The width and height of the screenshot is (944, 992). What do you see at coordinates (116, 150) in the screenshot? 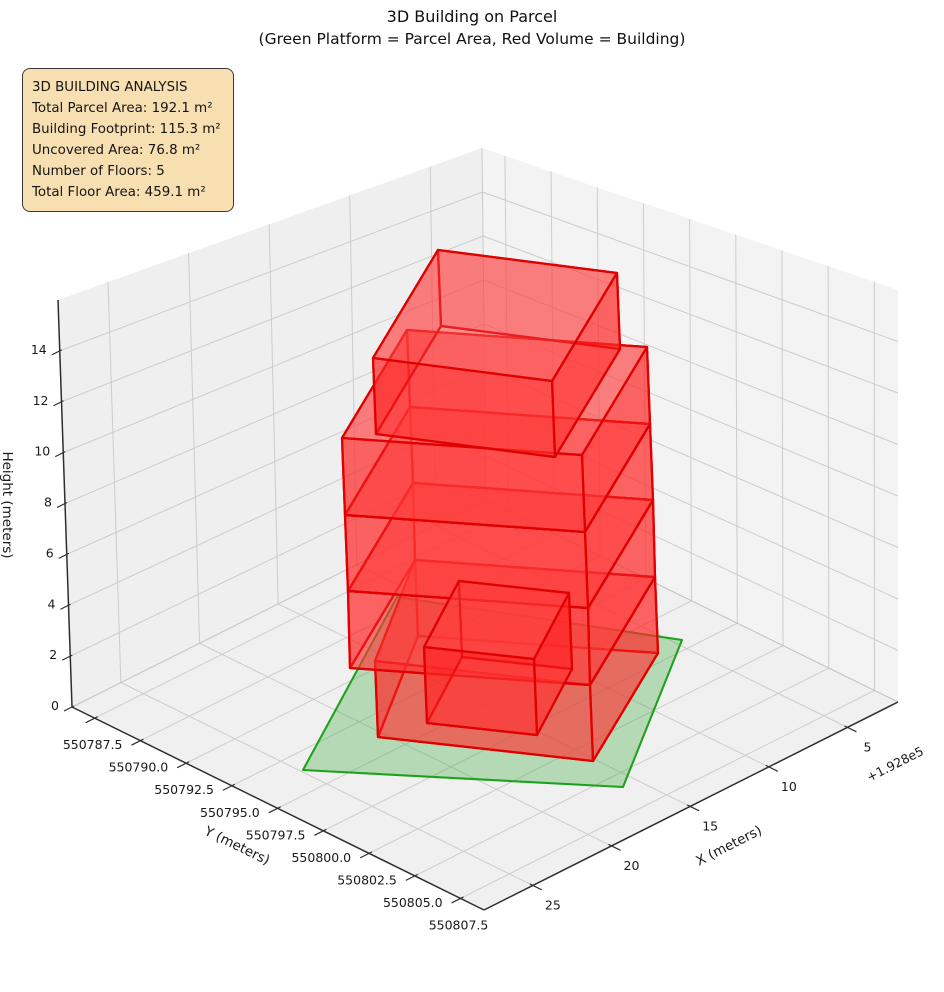
I see `info-line: Uncovered Area: 76.8 m²` at bounding box center [116, 150].